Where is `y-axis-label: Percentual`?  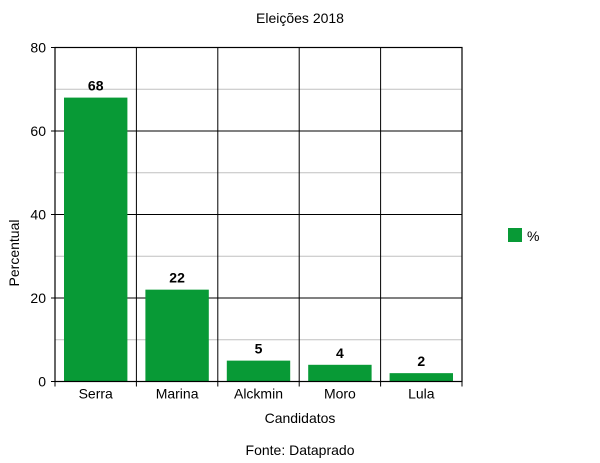 y-axis-label: Percentual is located at coordinates (14, 253).